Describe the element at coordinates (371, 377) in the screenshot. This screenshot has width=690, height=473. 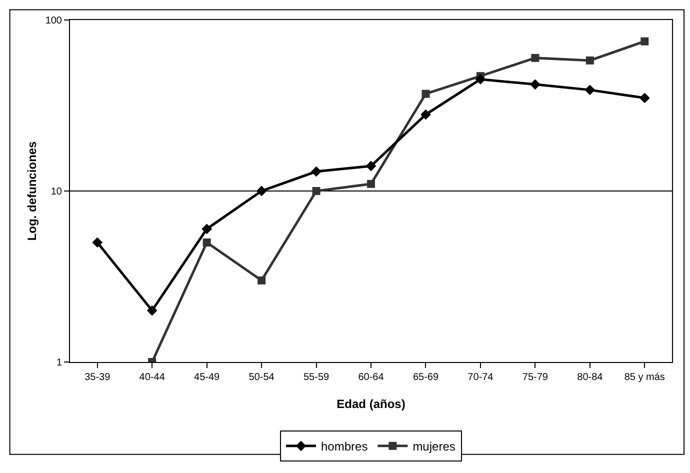
I see `x-tick-label: 60-64` at that location.